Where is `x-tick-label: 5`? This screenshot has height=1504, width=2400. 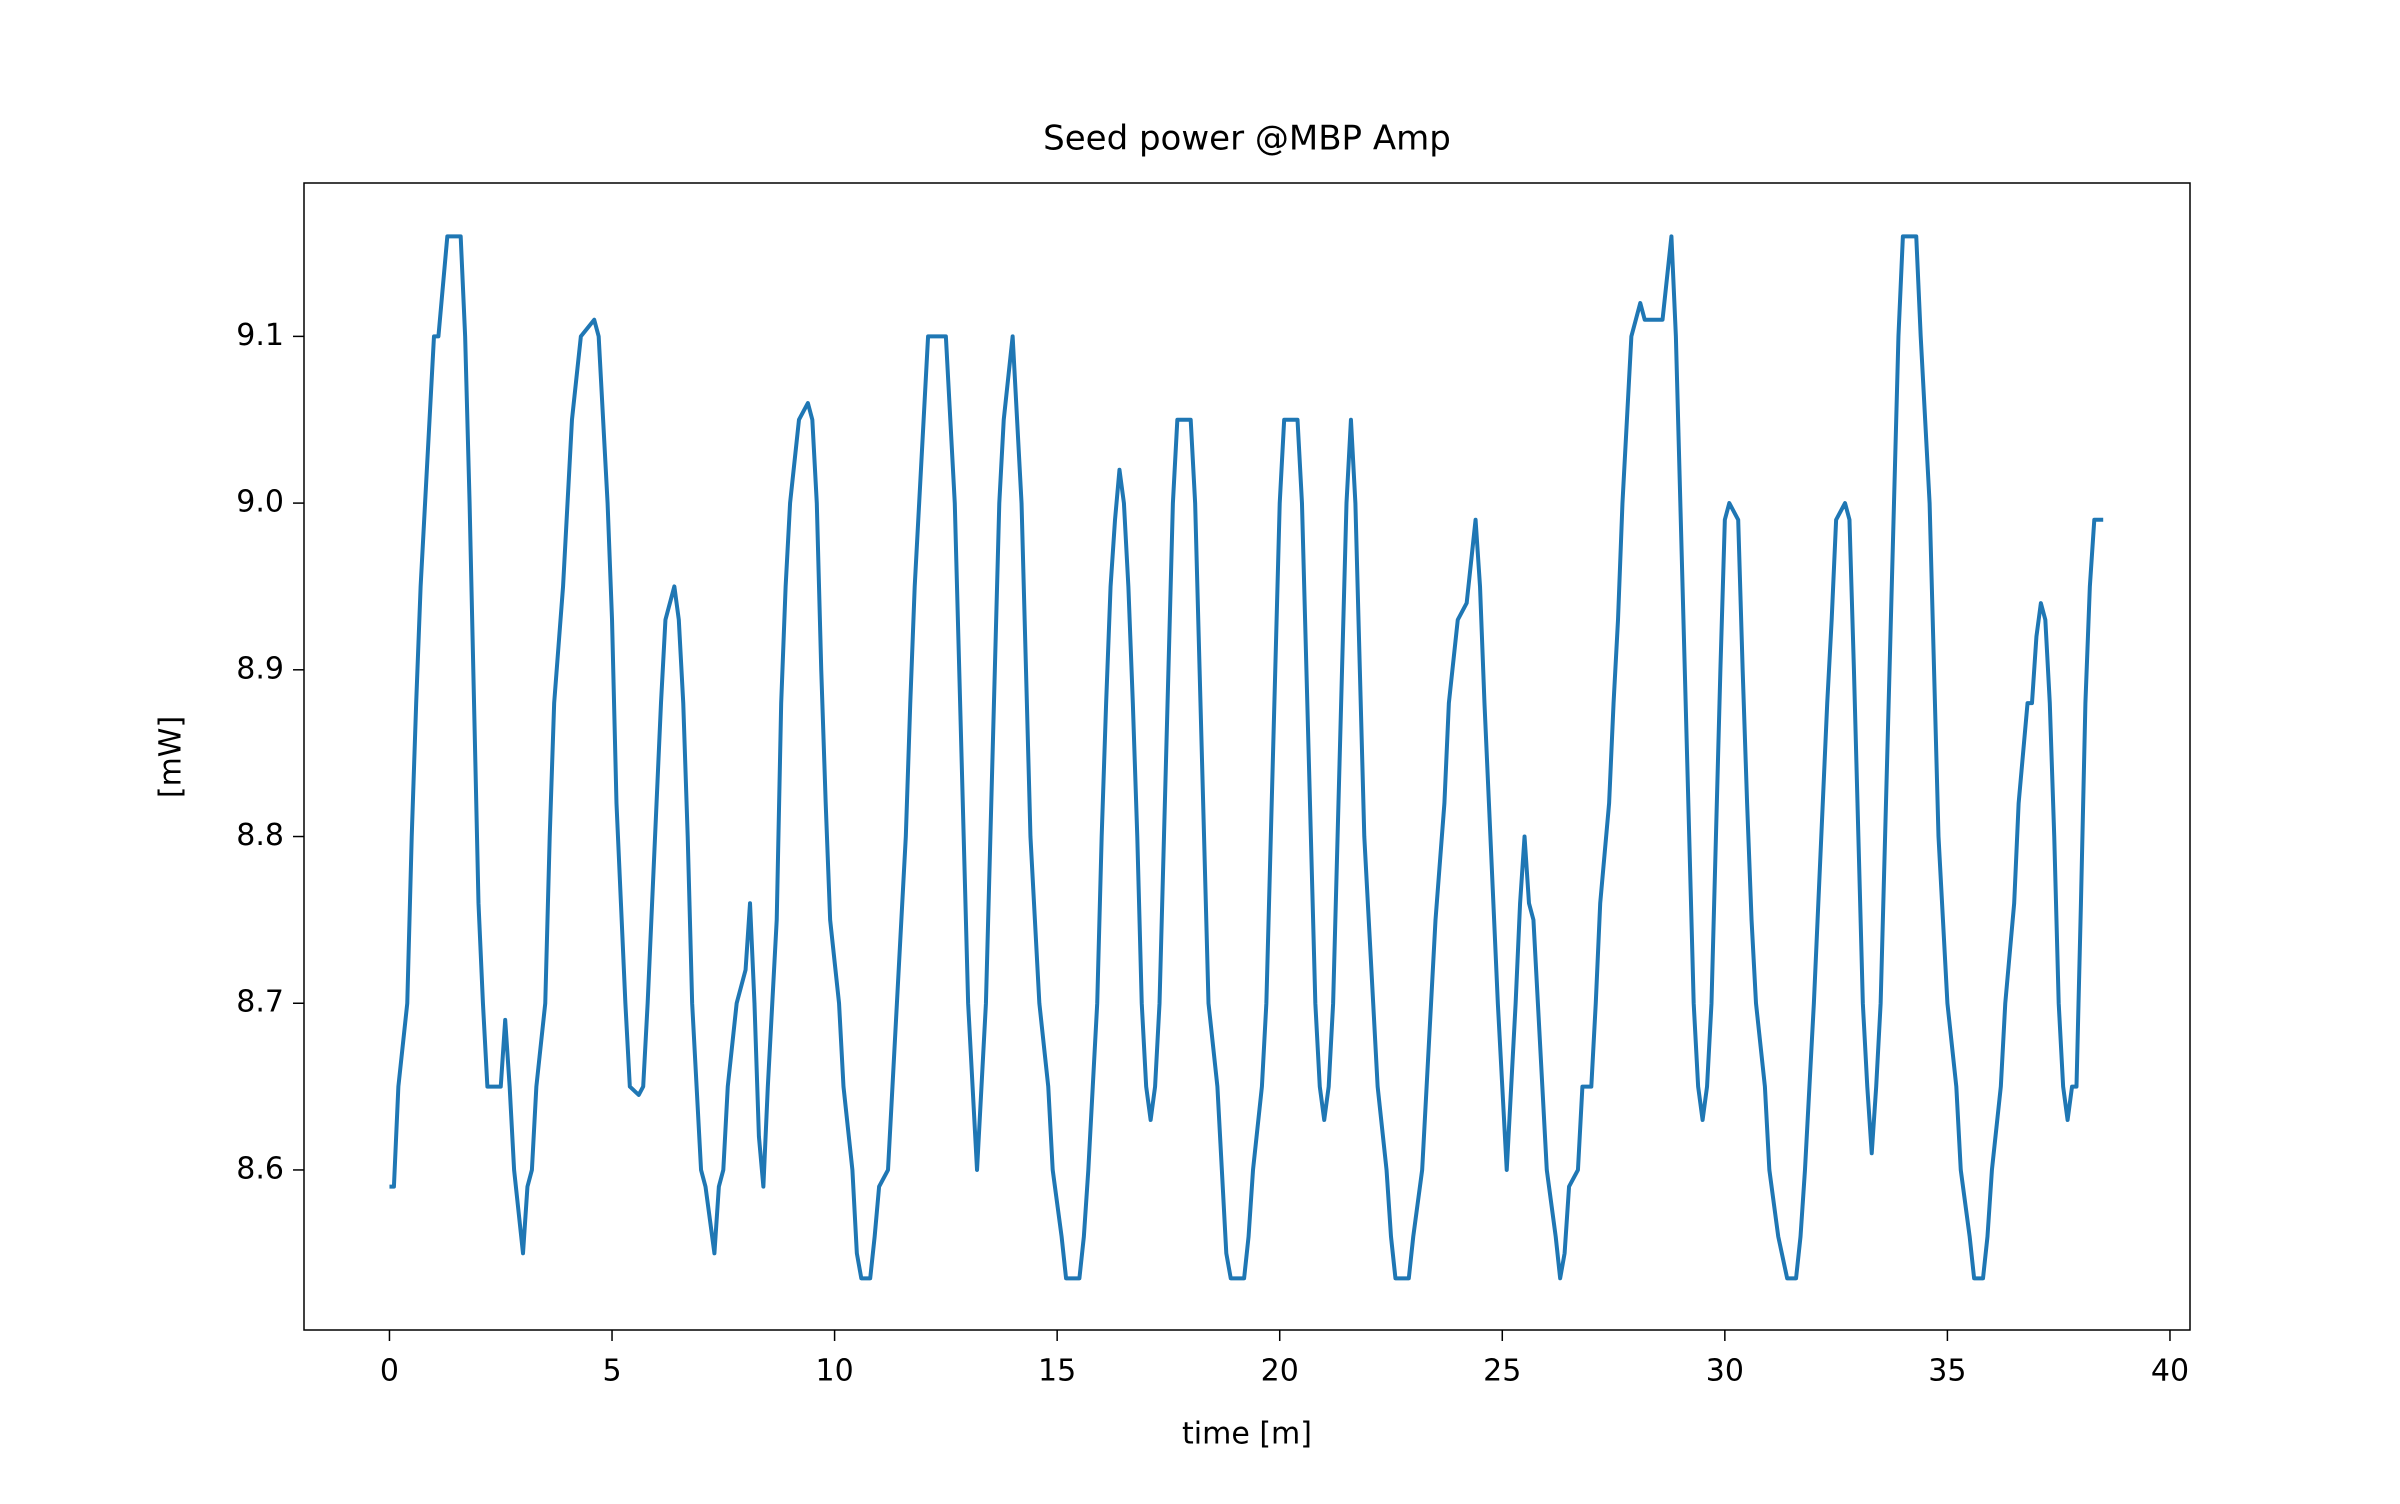
x-tick-label: 5 is located at coordinates (611, 1371).